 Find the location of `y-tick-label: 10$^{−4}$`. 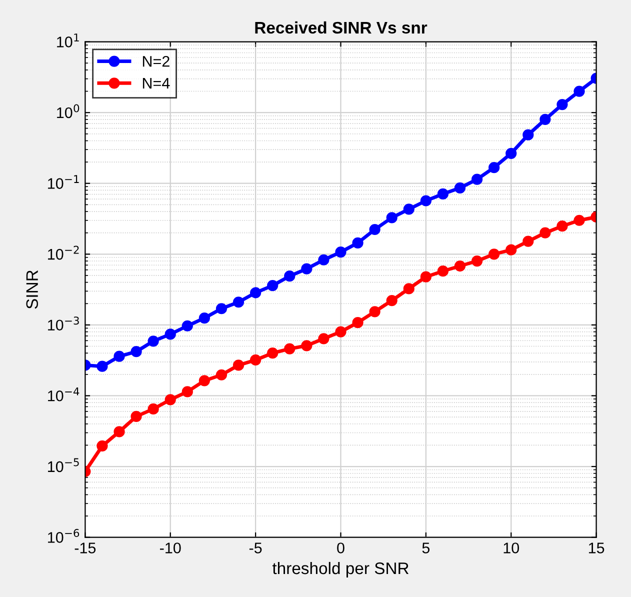

y-tick-label: 10$^{−4}$ is located at coordinates (64, 395).